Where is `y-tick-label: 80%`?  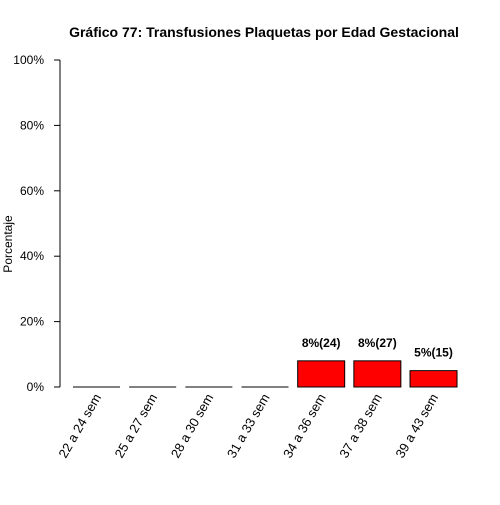 y-tick-label: 80% is located at coordinates (32, 125).